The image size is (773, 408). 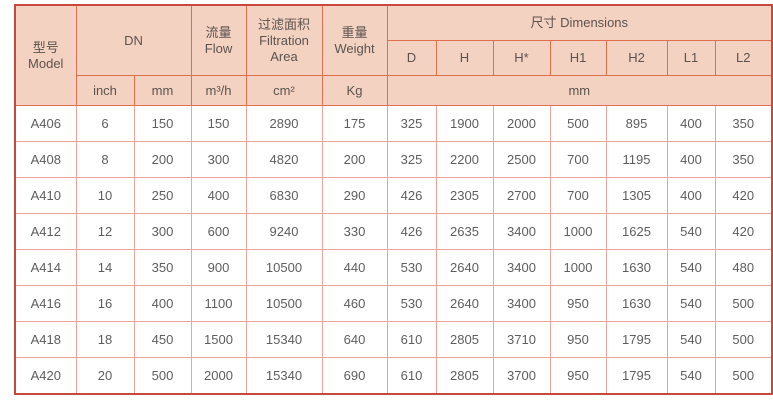 What do you see at coordinates (218, 159) in the screenshot?
I see `cell-flow: 300` at bounding box center [218, 159].